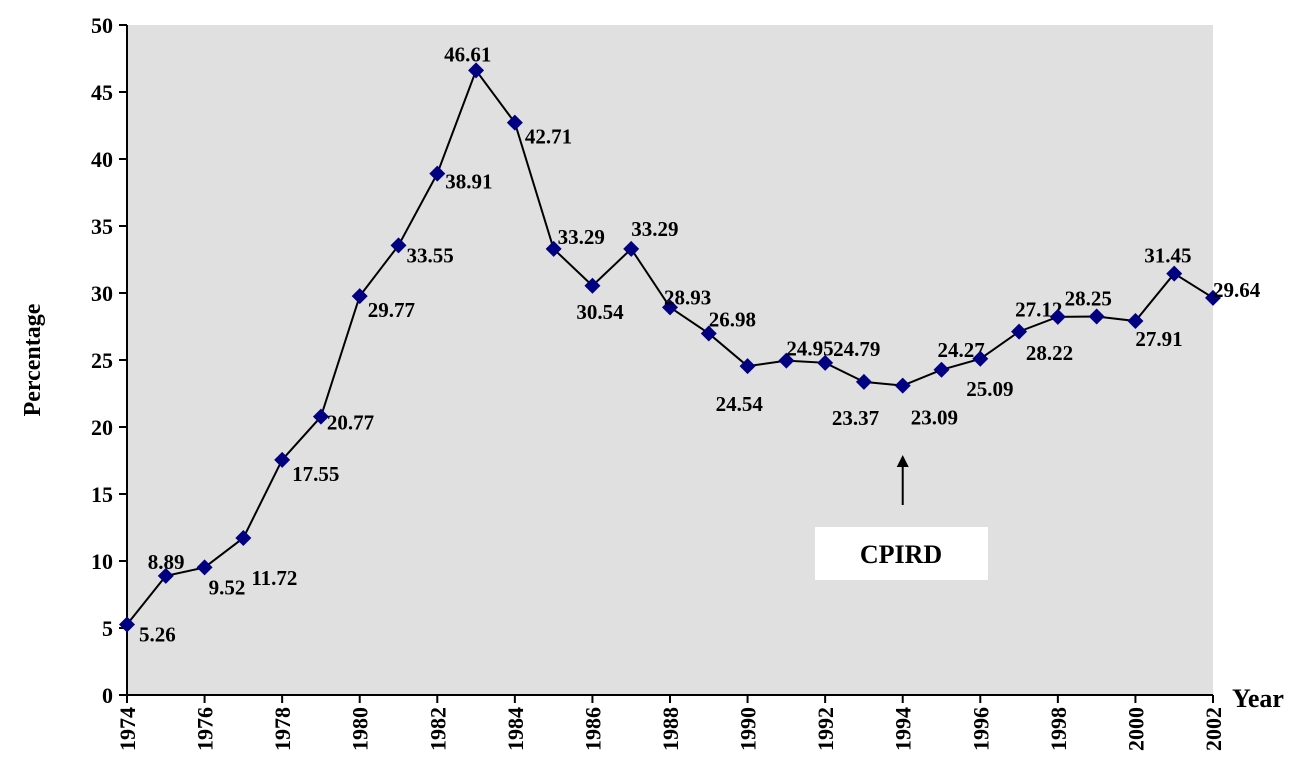 This screenshot has height=779, width=1302. Describe the element at coordinates (1135, 729) in the screenshot. I see `x-tick-label: 2000` at that location.